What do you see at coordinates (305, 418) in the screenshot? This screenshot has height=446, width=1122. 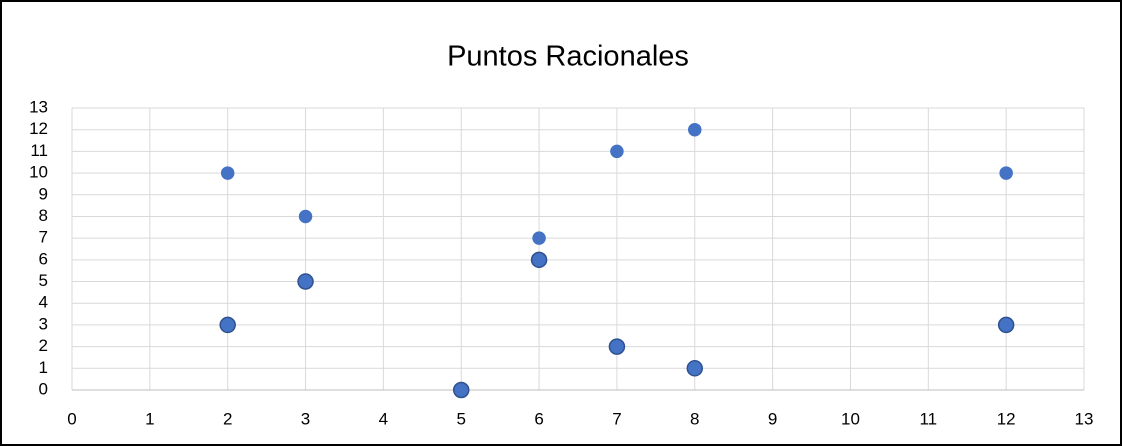 I see `x-tick-label: 3` at bounding box center [305, 418].